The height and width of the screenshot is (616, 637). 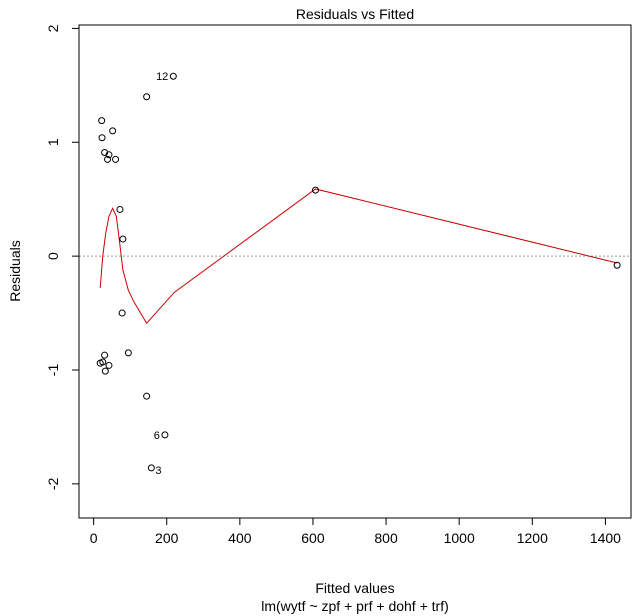 I want to click on y-tick-label: -1, so click(x=53, y=370).